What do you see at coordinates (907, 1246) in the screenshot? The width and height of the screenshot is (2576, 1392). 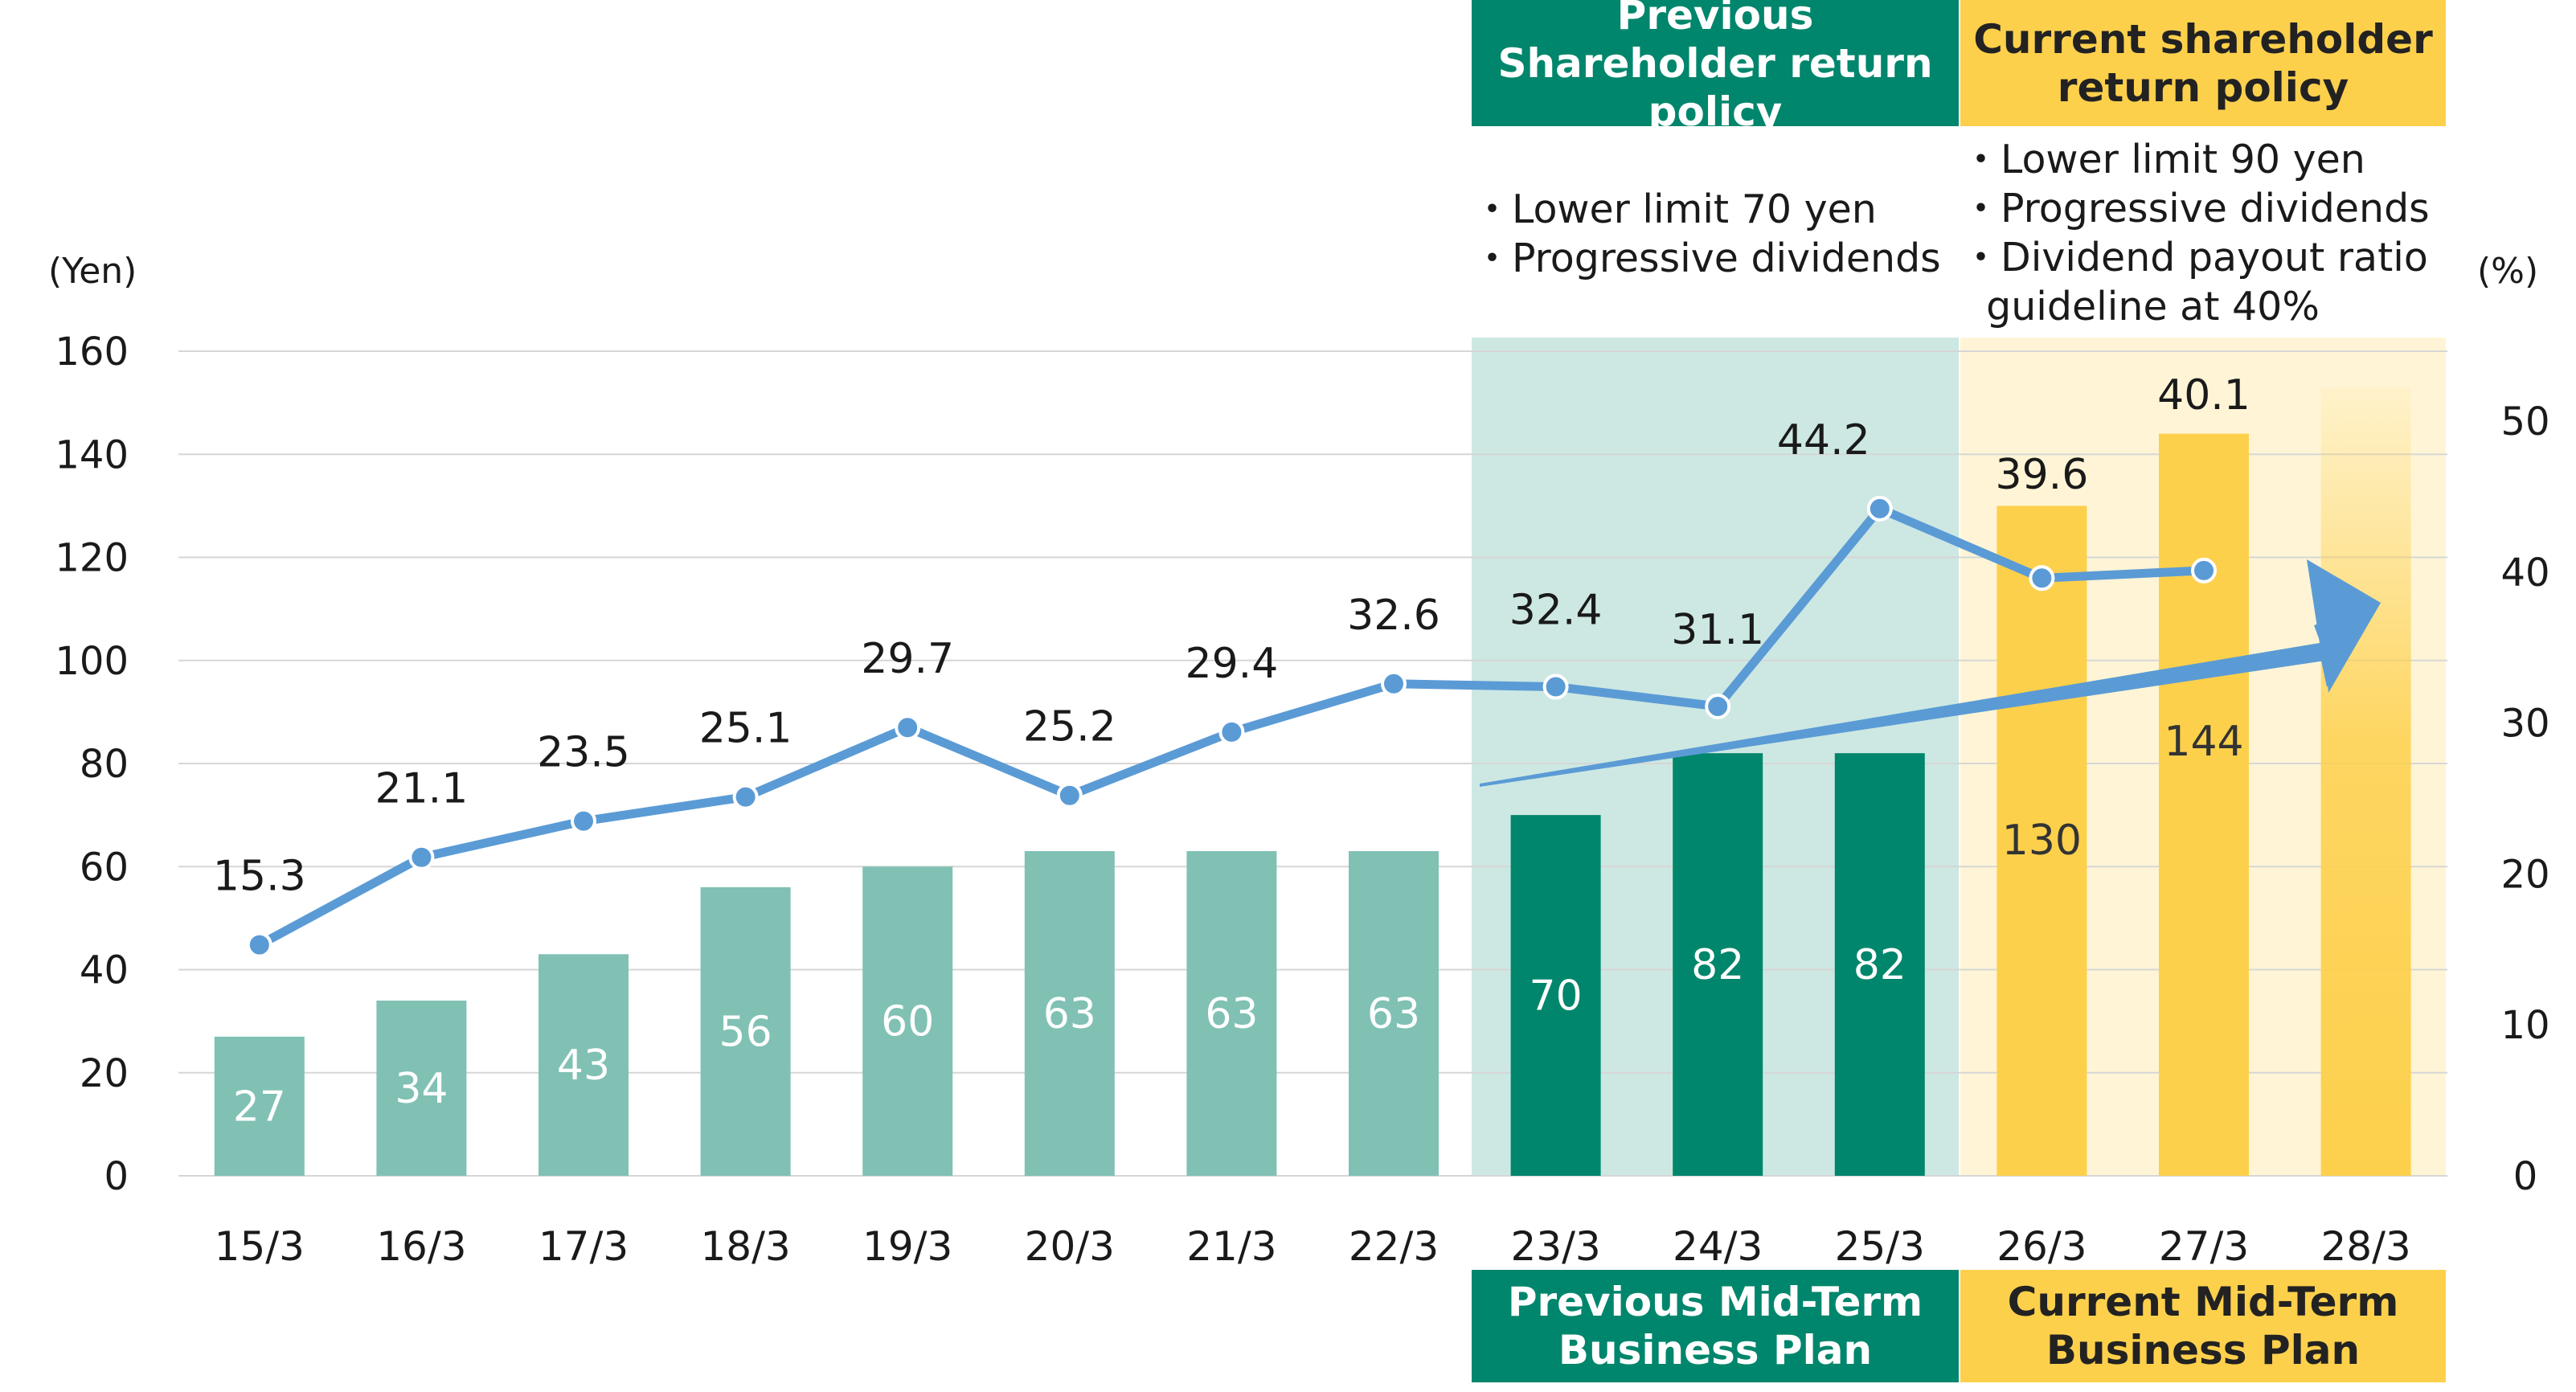 I see `x-tick-label: 19/3` at bounding box center [907, 1246].